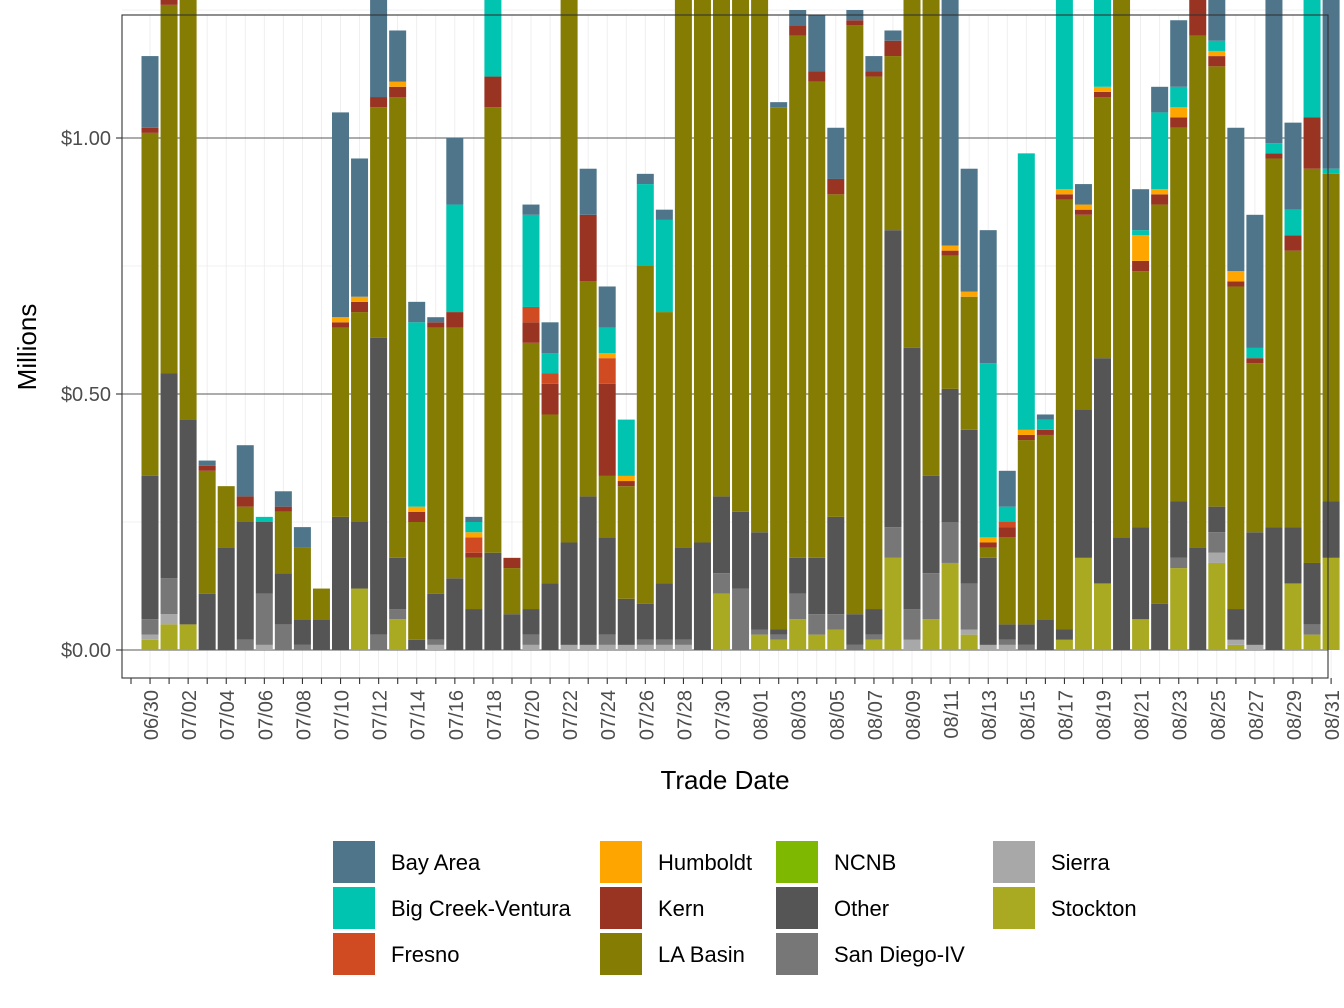 Image resolution: width=1344 pixels, height=1008 pixels. Describe the element at coordinates (457, 715) in the screenshot. I see `x-tick-label: 07/16` at that location.